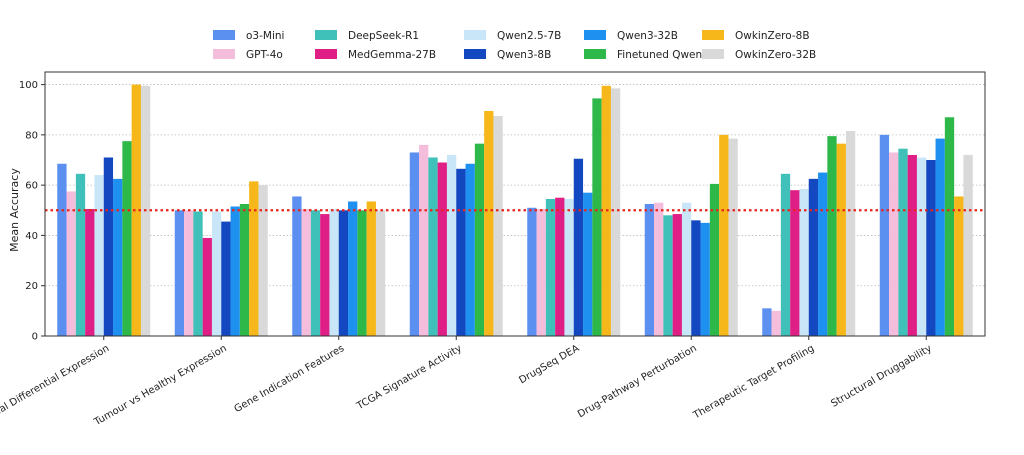 Image resolution: width=1024 pixels, height=455 pixels. What do you see at coordinates (31, 135) in the screenshot?
I see `y-tick-label: 80` at bounding box center [31, 135].